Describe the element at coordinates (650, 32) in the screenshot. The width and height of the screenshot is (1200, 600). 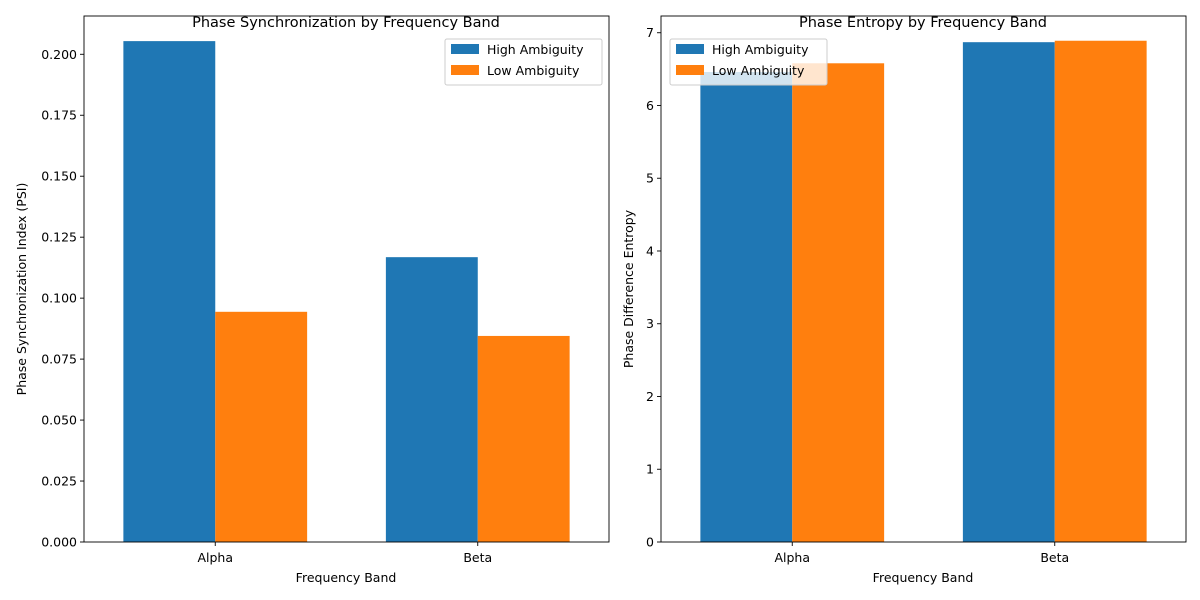
I see `y-tick-label: 7` at that location.